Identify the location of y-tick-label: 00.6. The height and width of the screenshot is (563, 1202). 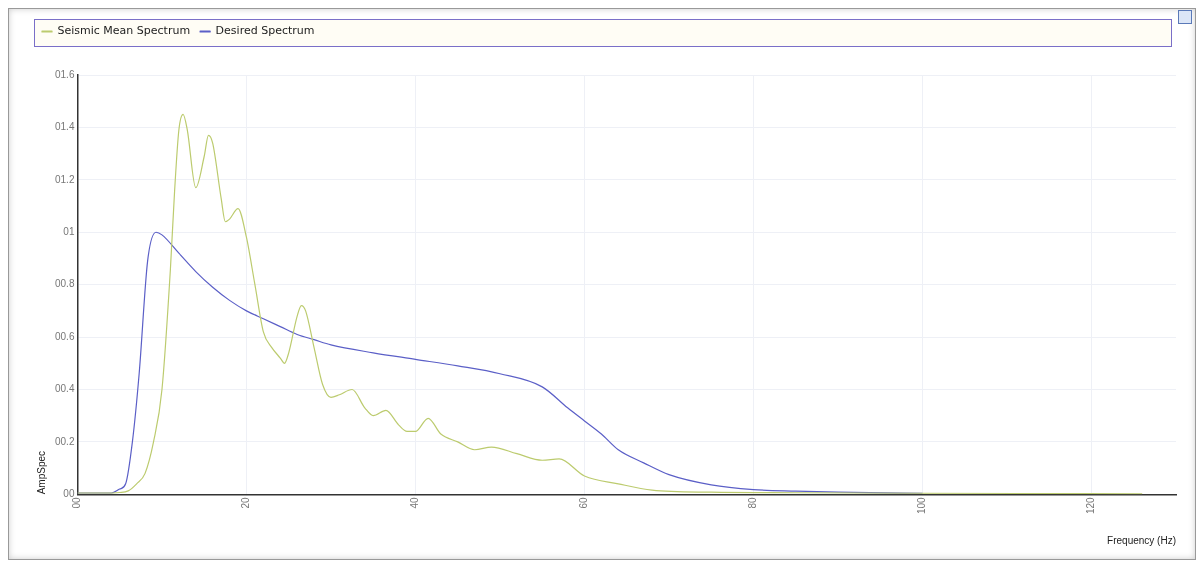
(64, 336).